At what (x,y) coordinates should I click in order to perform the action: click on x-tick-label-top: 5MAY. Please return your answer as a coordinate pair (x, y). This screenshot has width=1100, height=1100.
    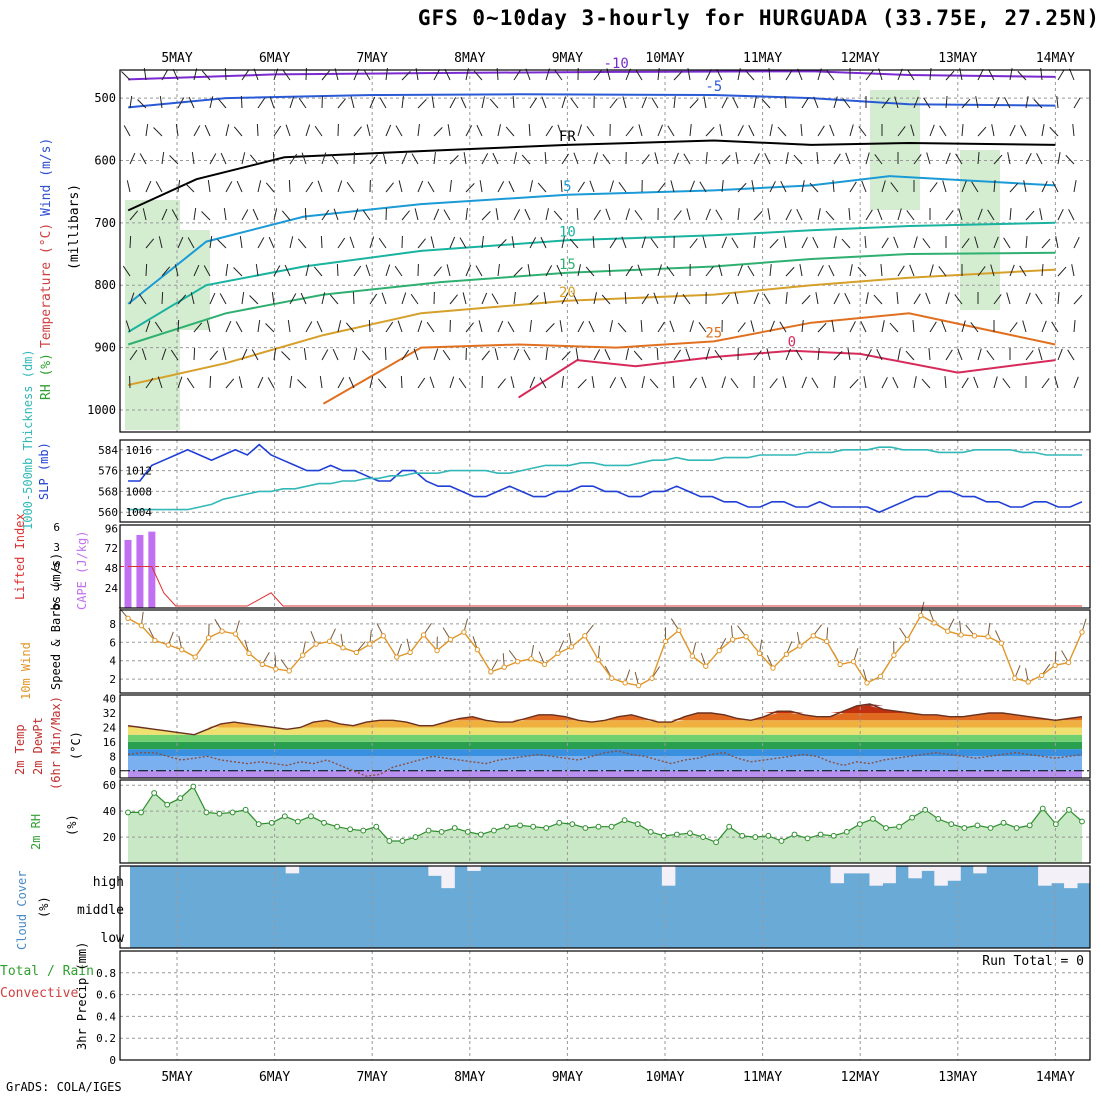
    Looking at the image, I should click on (176, 58).